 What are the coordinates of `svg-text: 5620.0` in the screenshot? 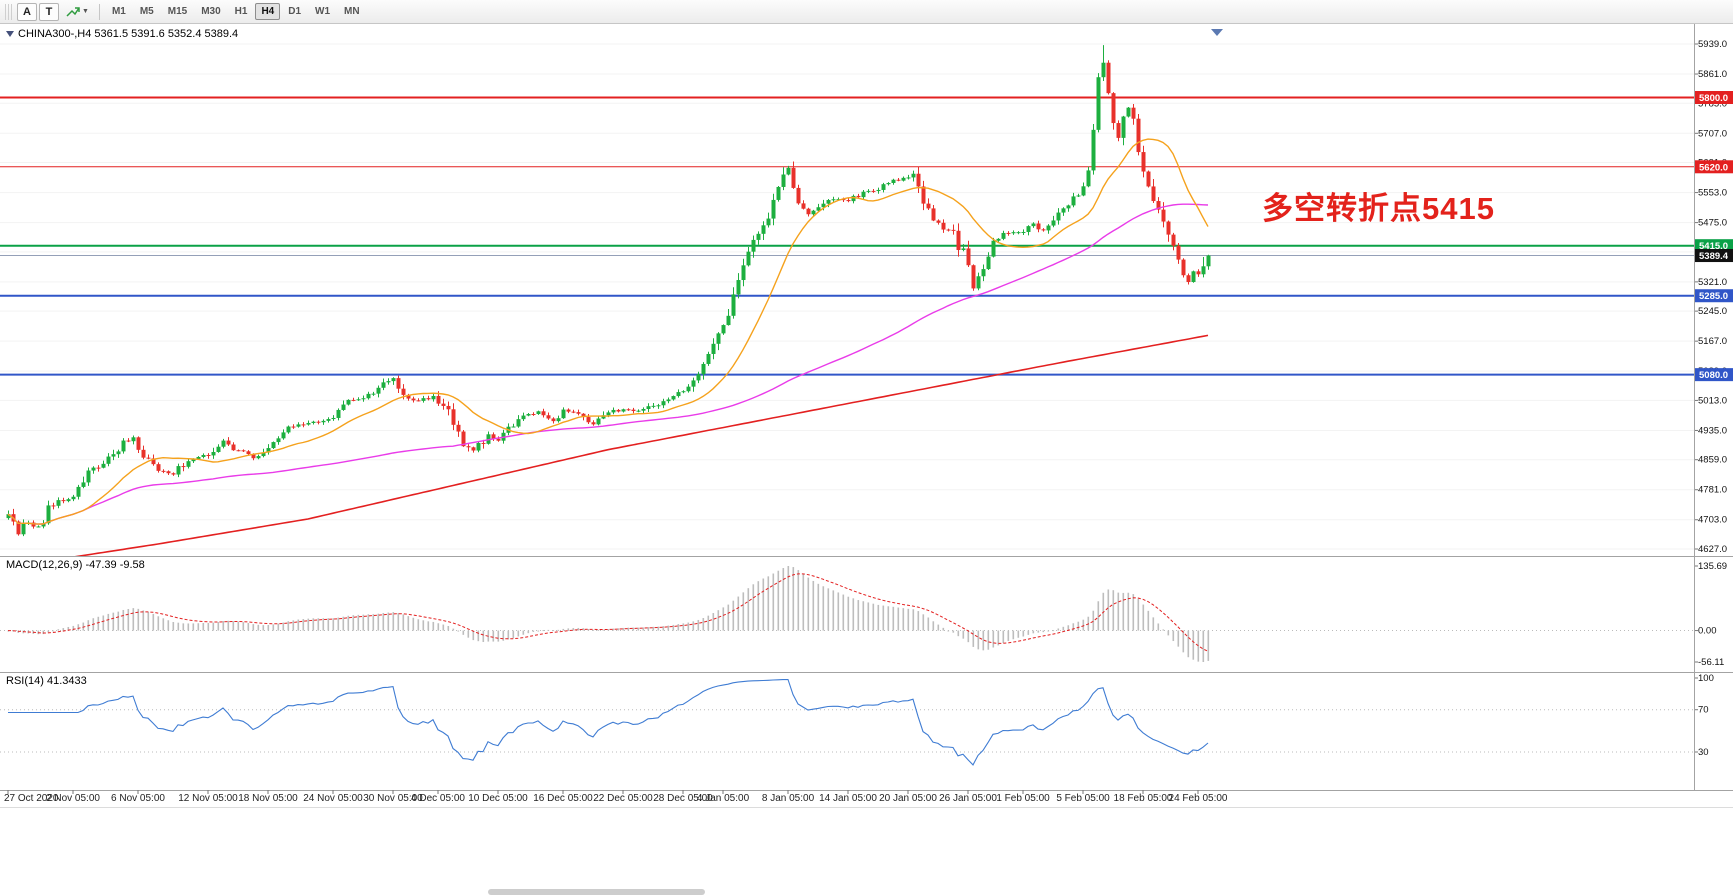 It's located at (1713, 167).